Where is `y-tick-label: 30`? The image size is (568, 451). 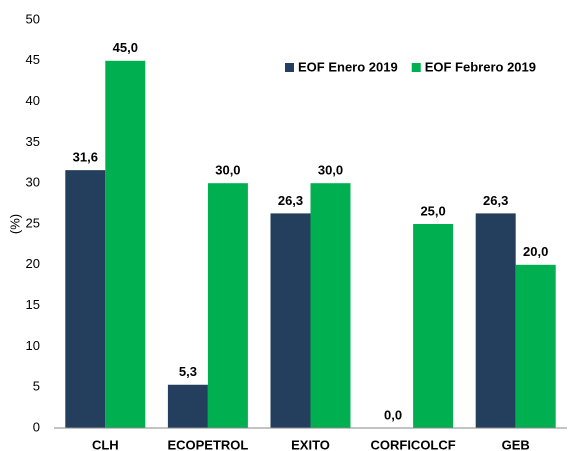 y-tick-label: 30 is located at coordinates (33, 182).